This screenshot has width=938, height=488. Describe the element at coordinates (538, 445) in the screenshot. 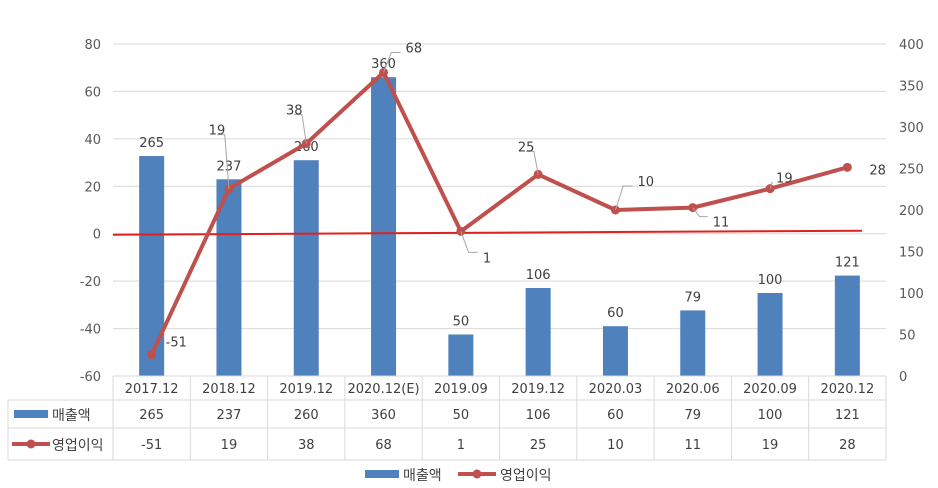

I see `table-cell-profit: 25` at that location.